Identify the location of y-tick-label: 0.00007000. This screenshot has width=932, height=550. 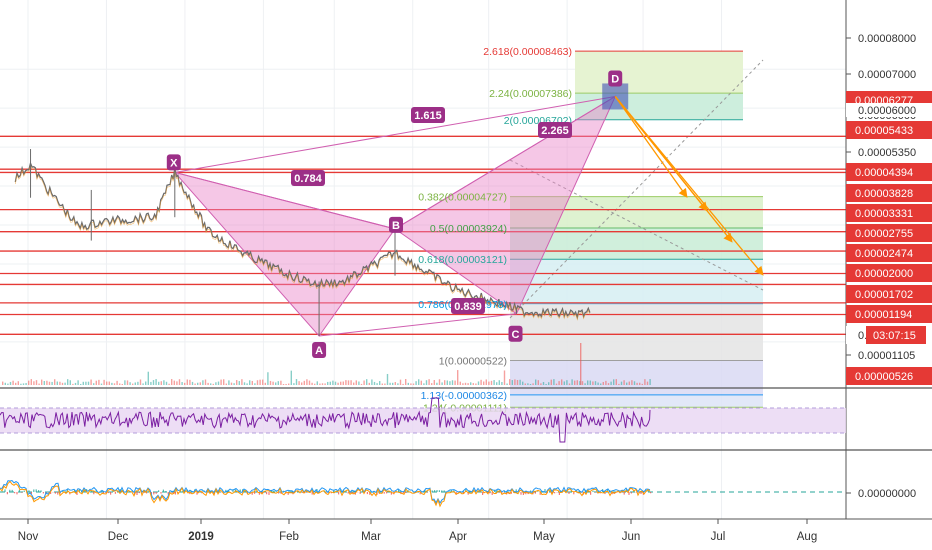
(887, 75).